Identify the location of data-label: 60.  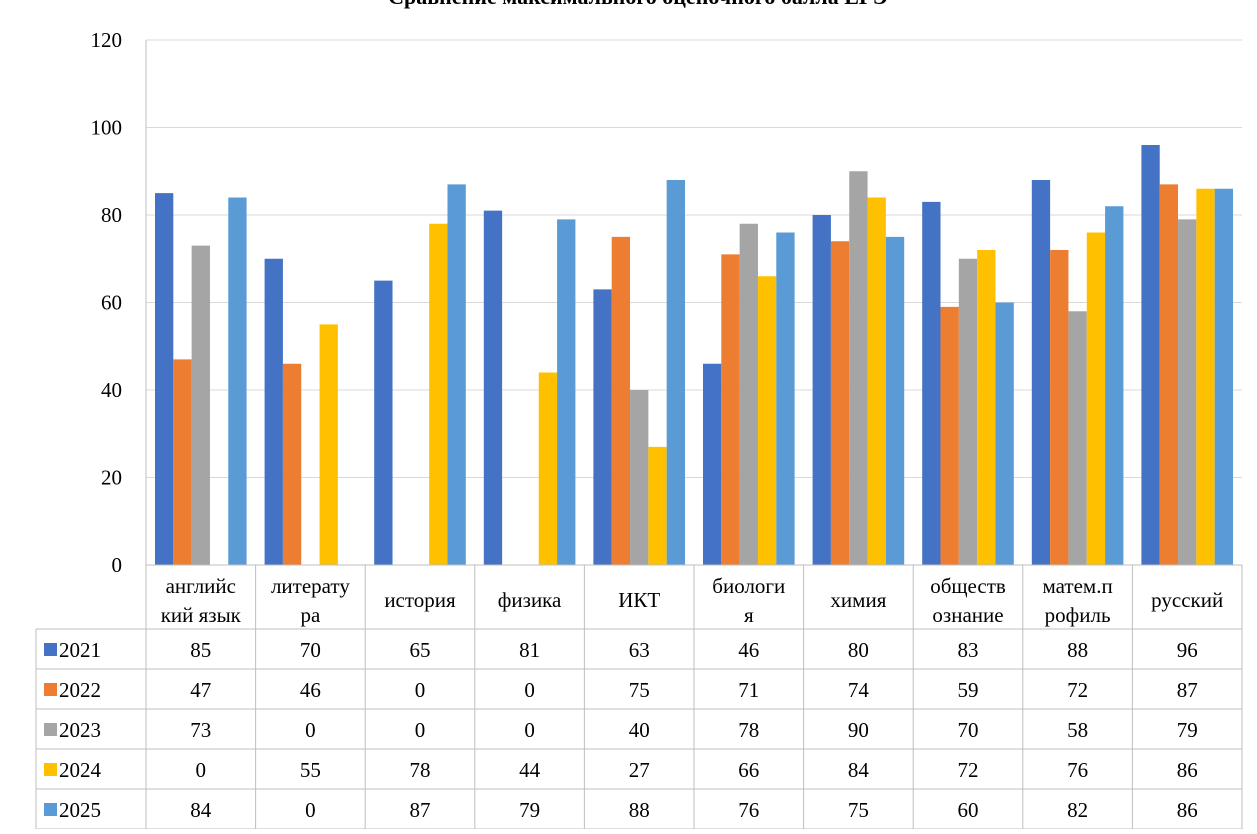
(968, 810).